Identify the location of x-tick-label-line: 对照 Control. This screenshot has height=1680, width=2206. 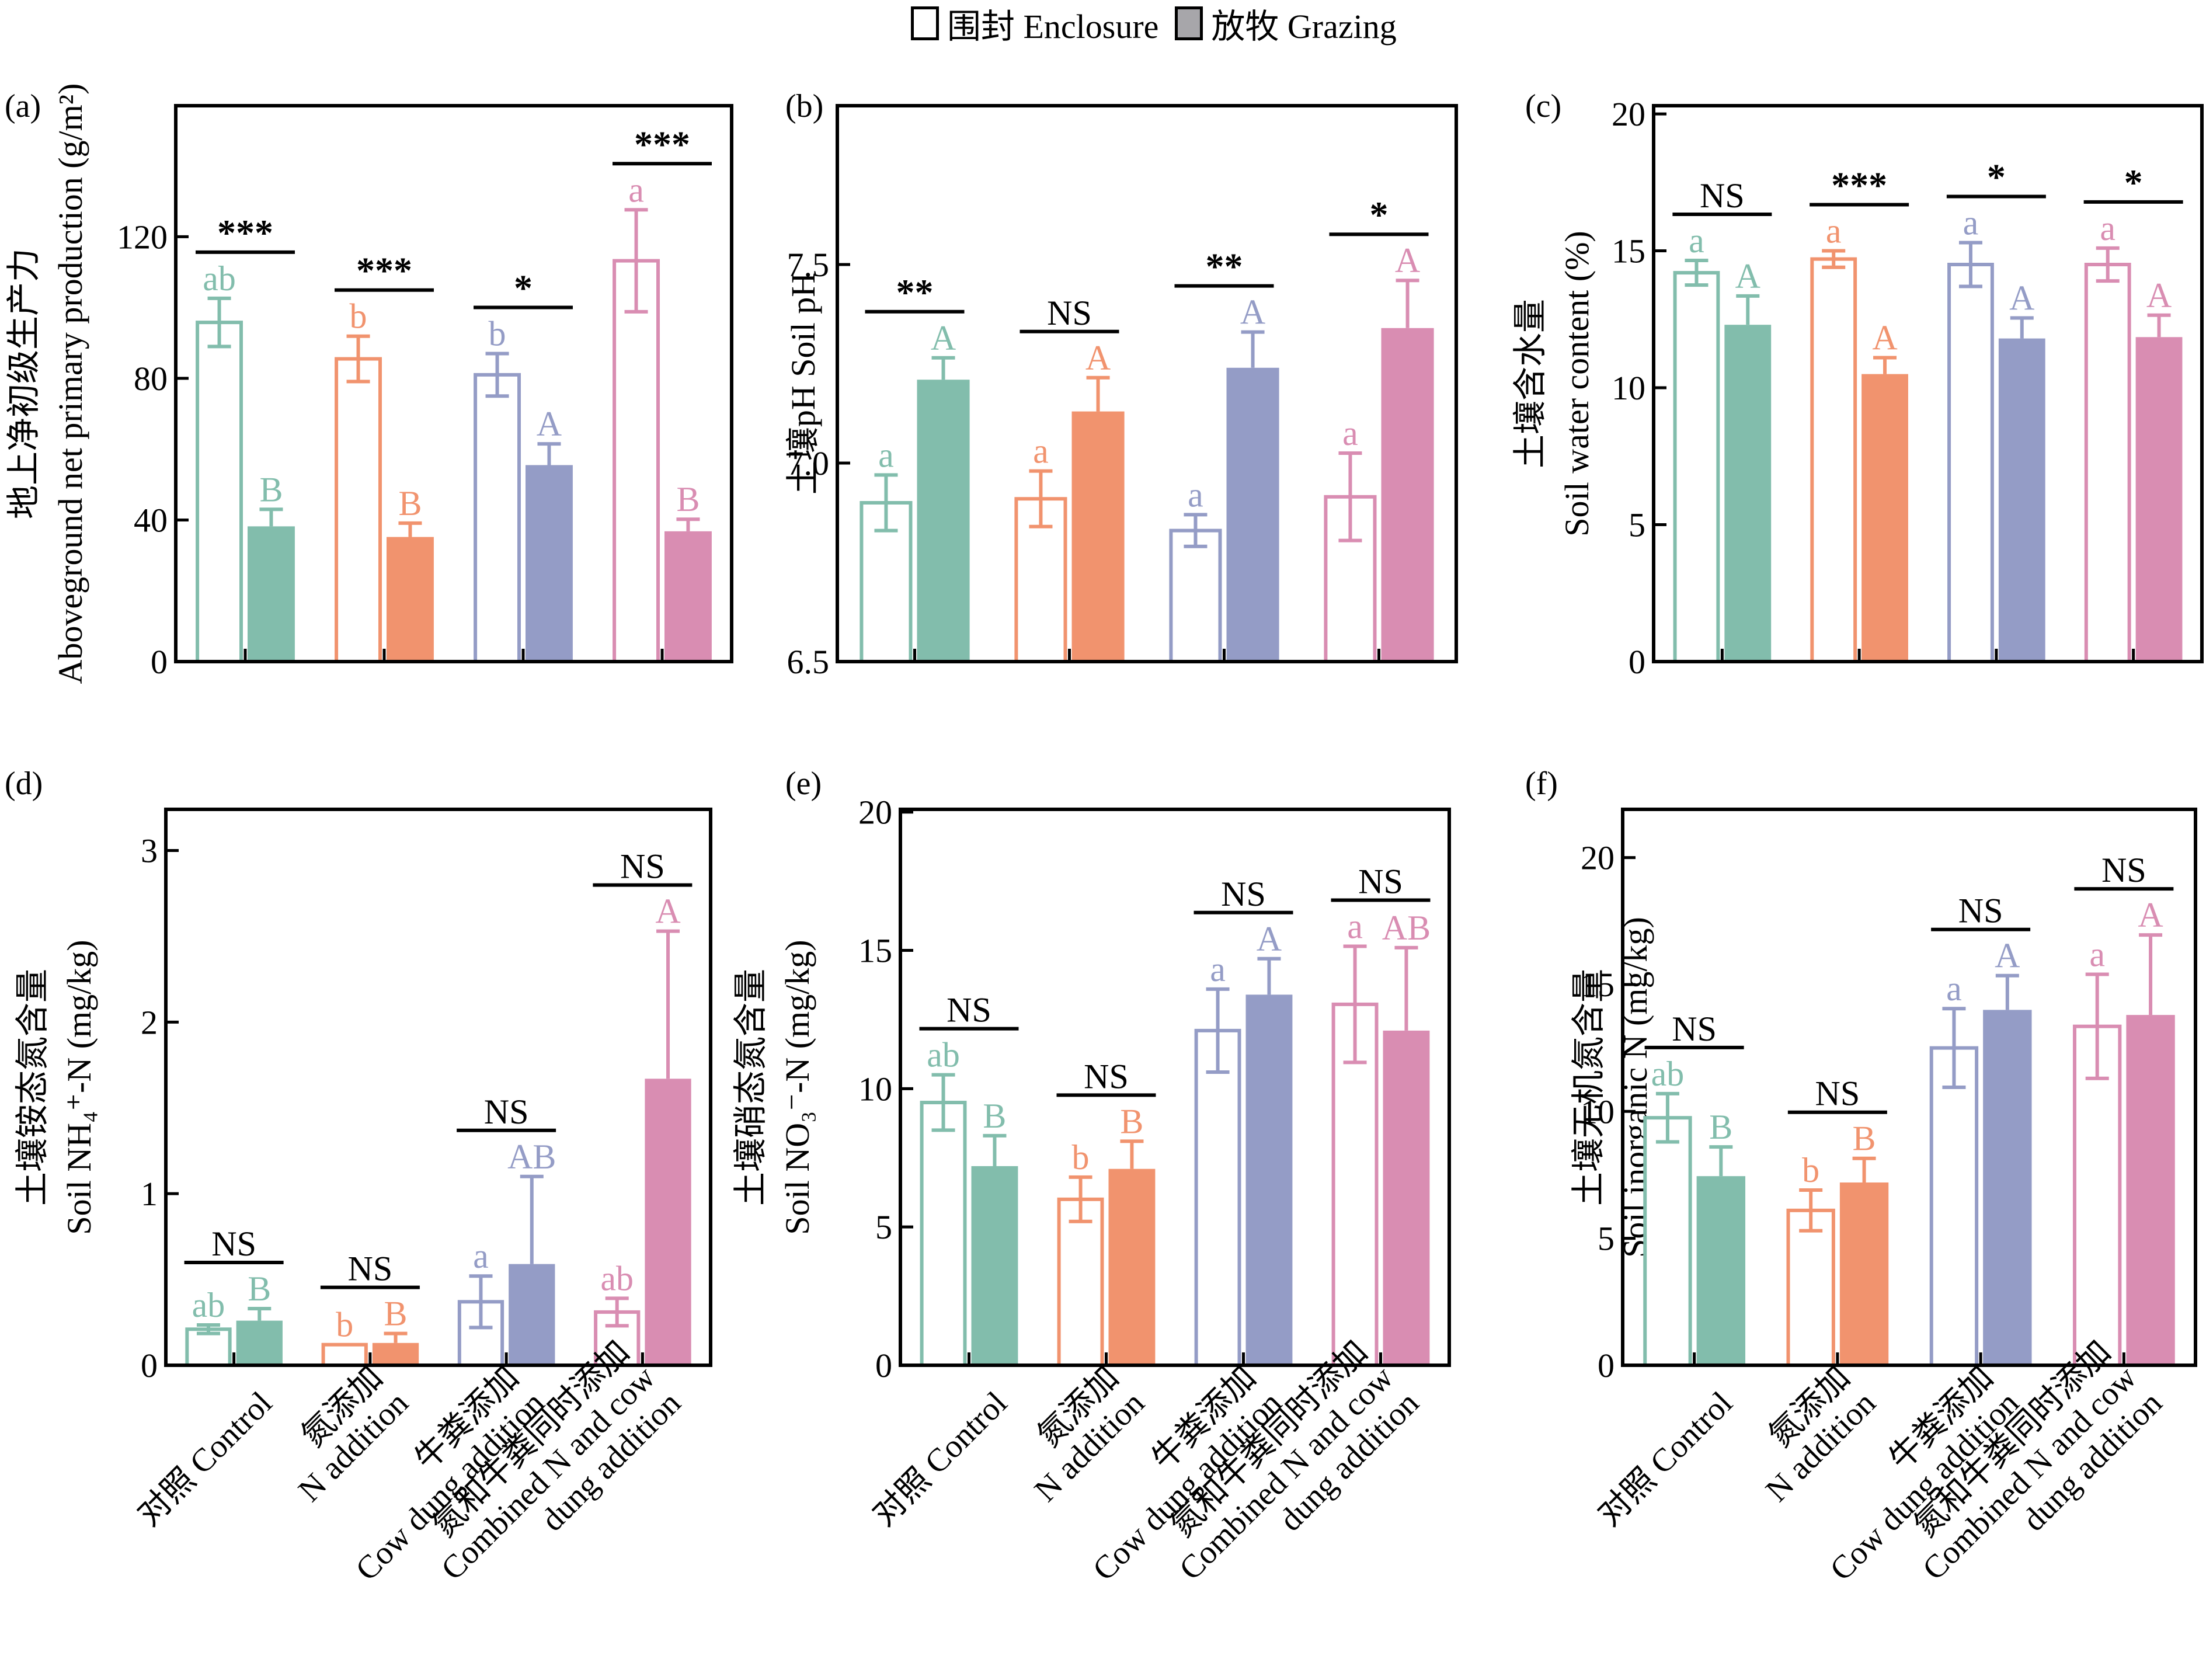
(205, 1459).